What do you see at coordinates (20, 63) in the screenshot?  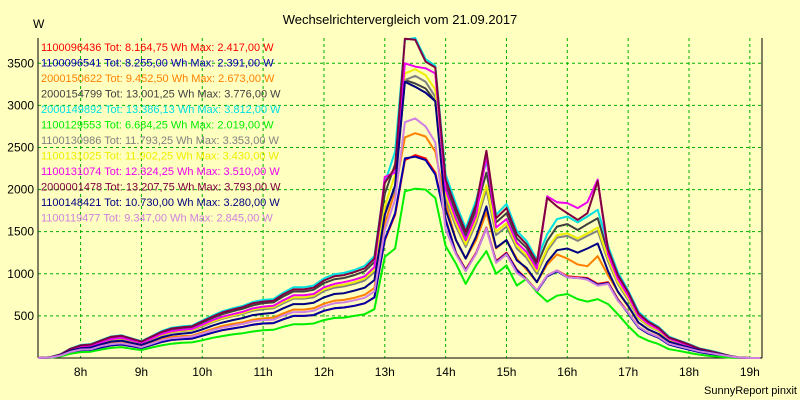 I see `y-tick-label: 3500` at bounding box center [20, 63].